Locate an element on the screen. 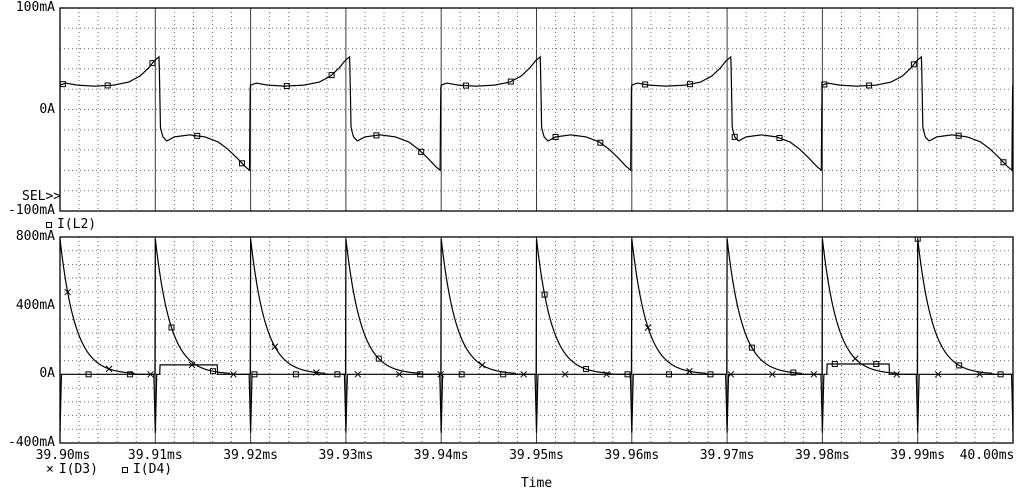  trace-legend: I(L2) is located at coordinates (71, 224).